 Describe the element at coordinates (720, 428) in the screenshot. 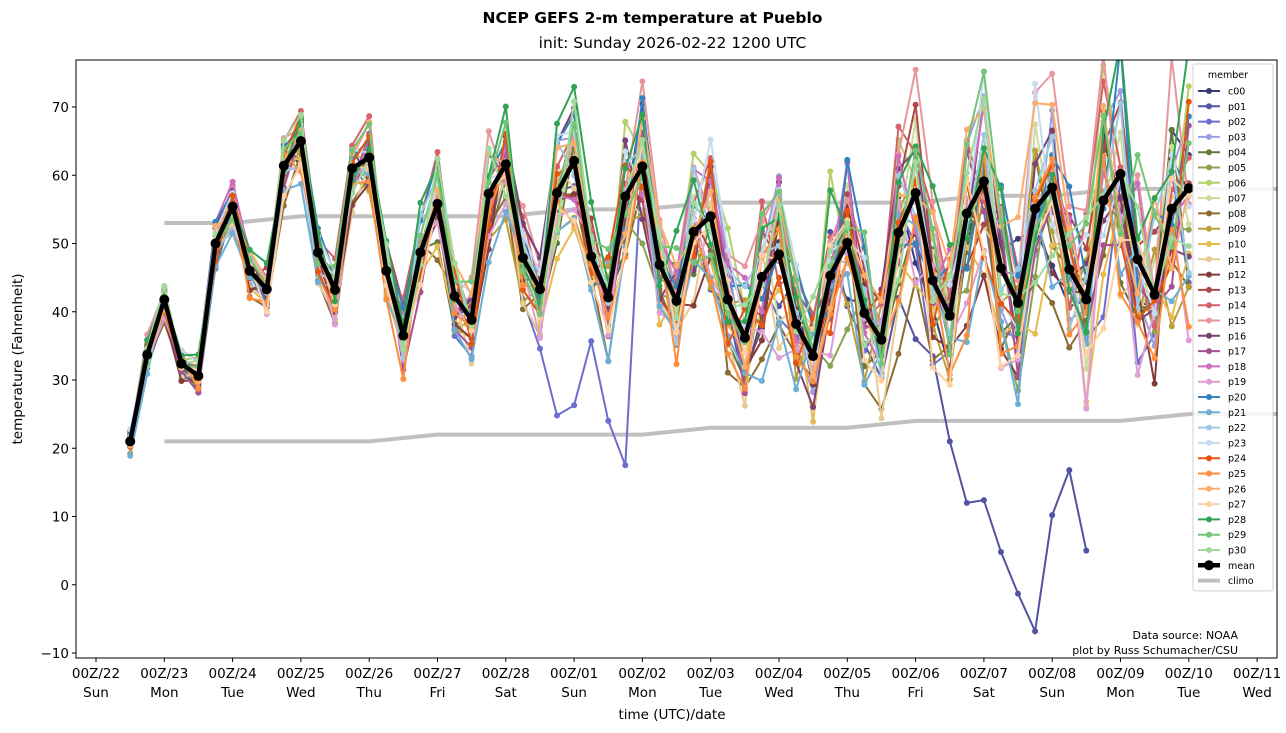

I see `climo-line-low` at that location.